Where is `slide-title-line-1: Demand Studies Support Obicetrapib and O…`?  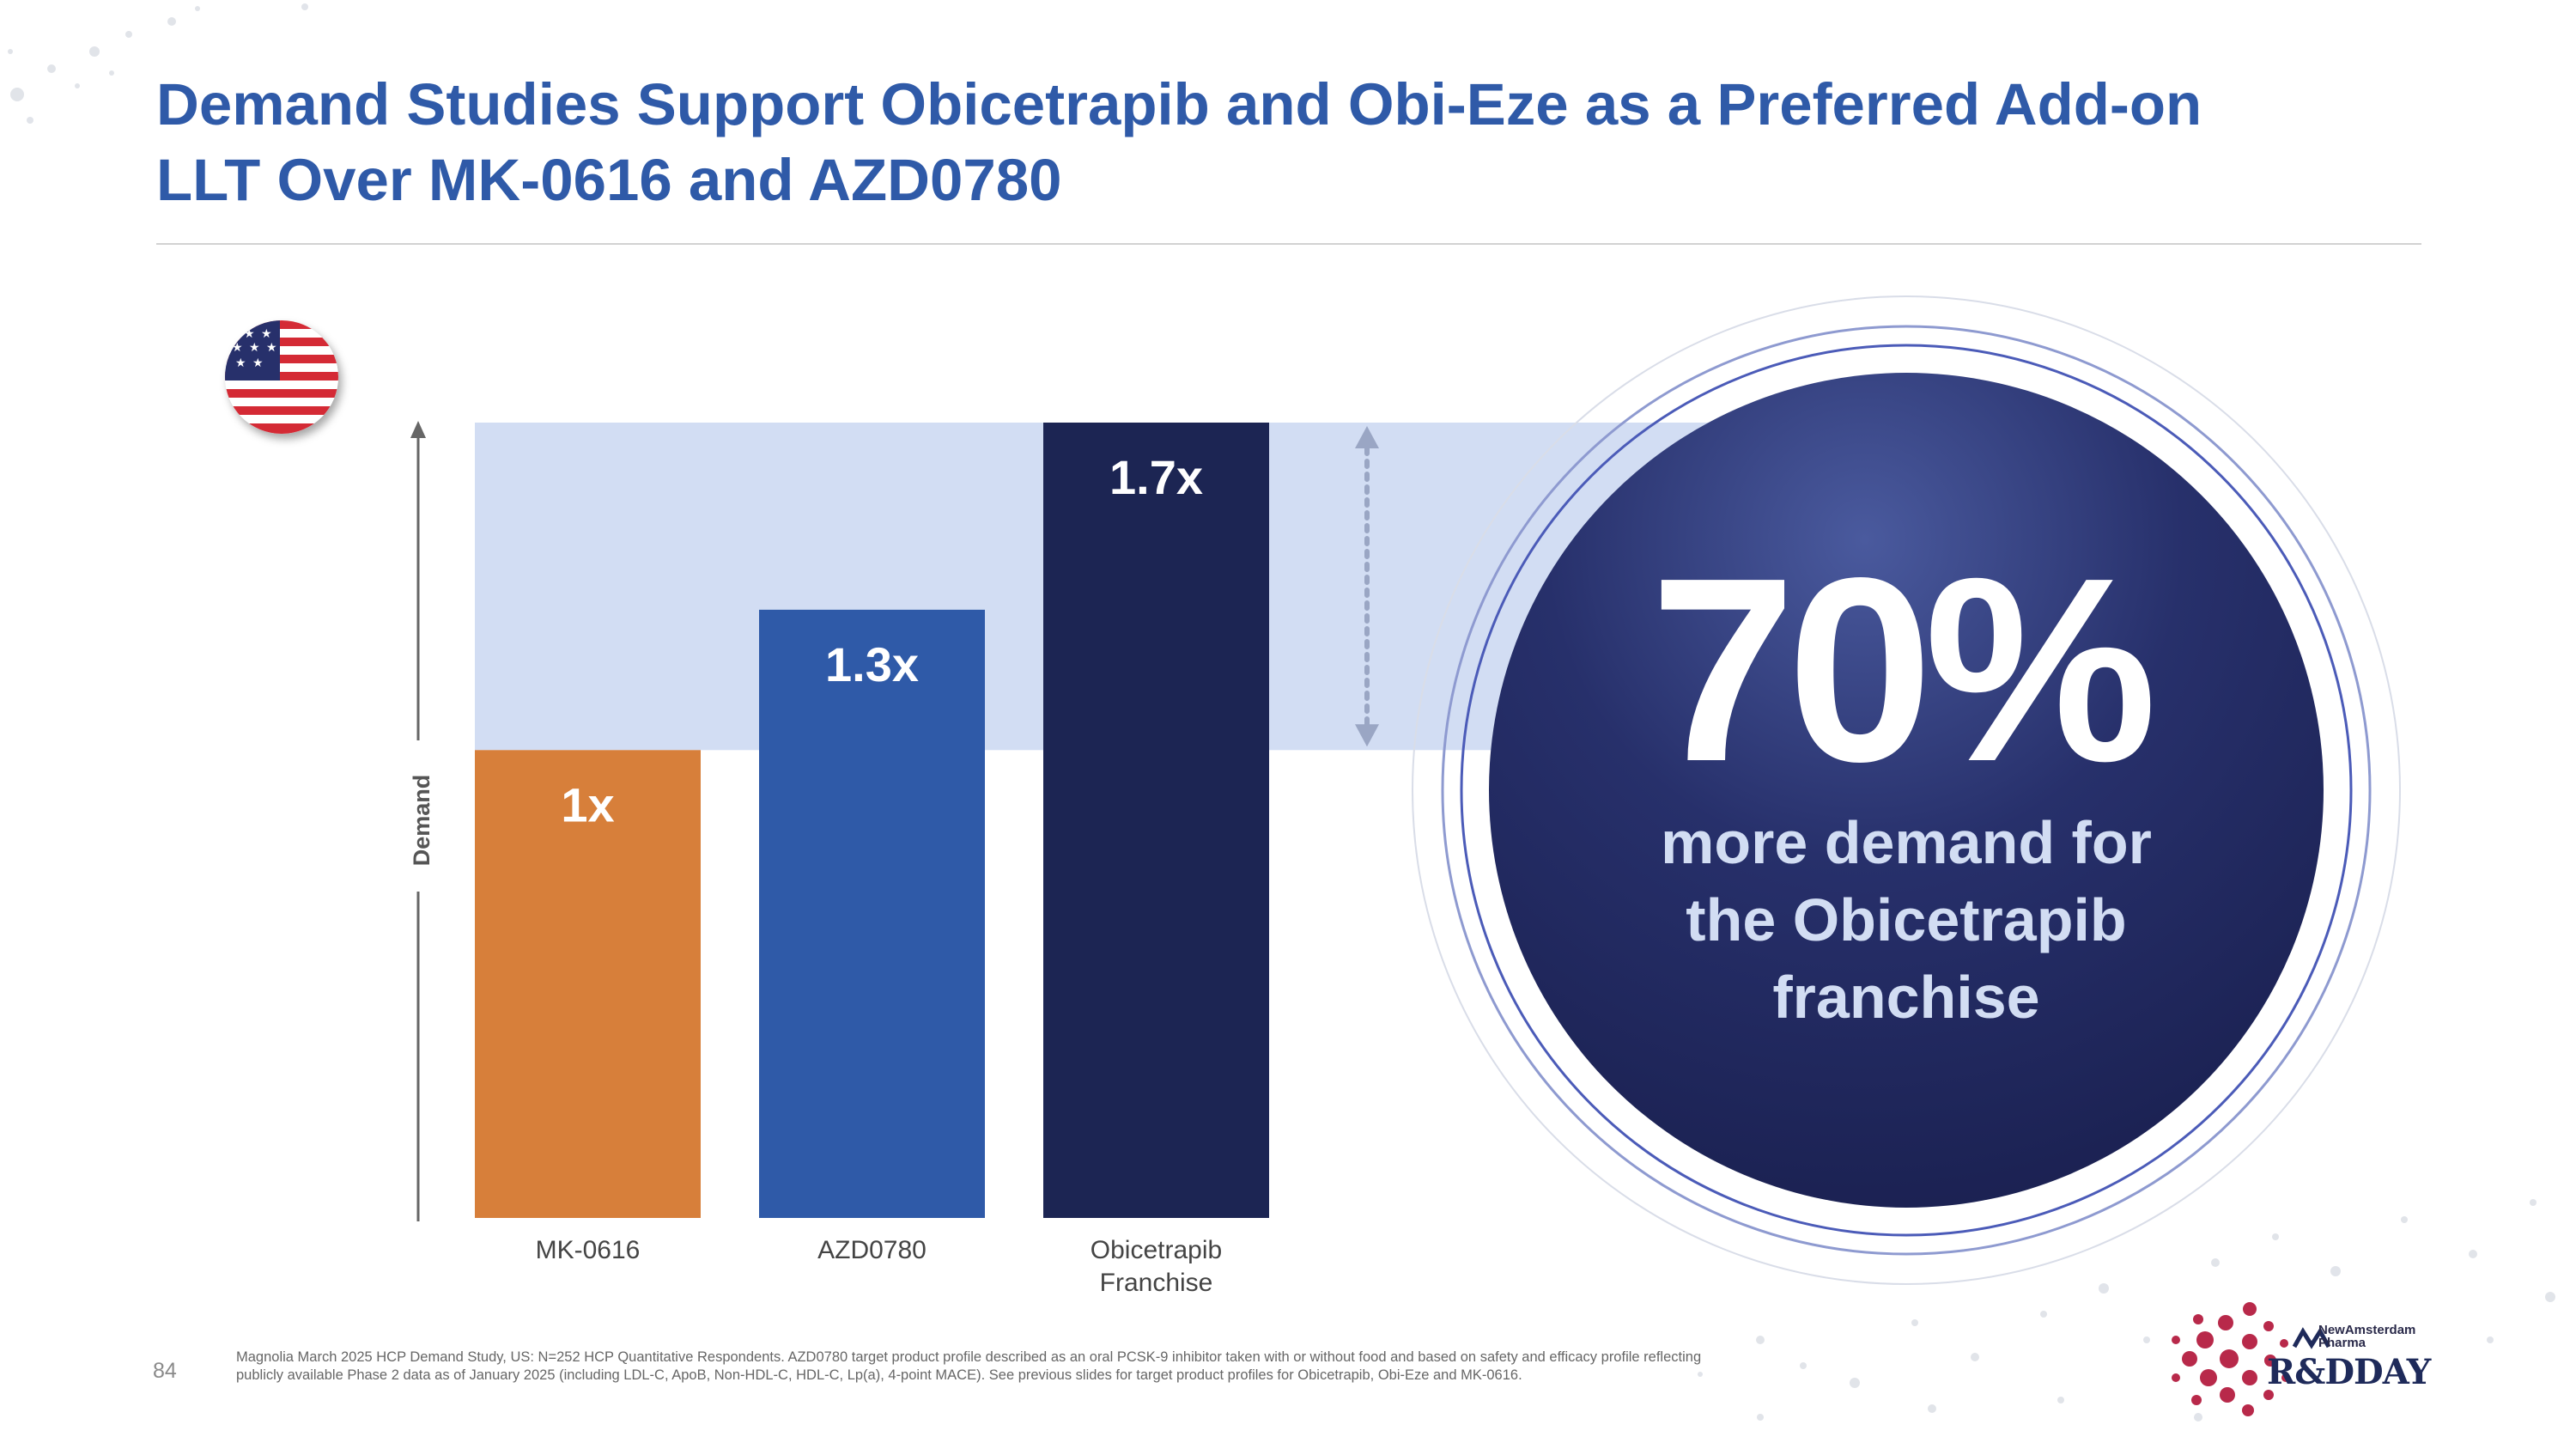 slide-title-line-1: Demand Studies Support Obicetrapib and O… is located at coordinates (1179, 104).